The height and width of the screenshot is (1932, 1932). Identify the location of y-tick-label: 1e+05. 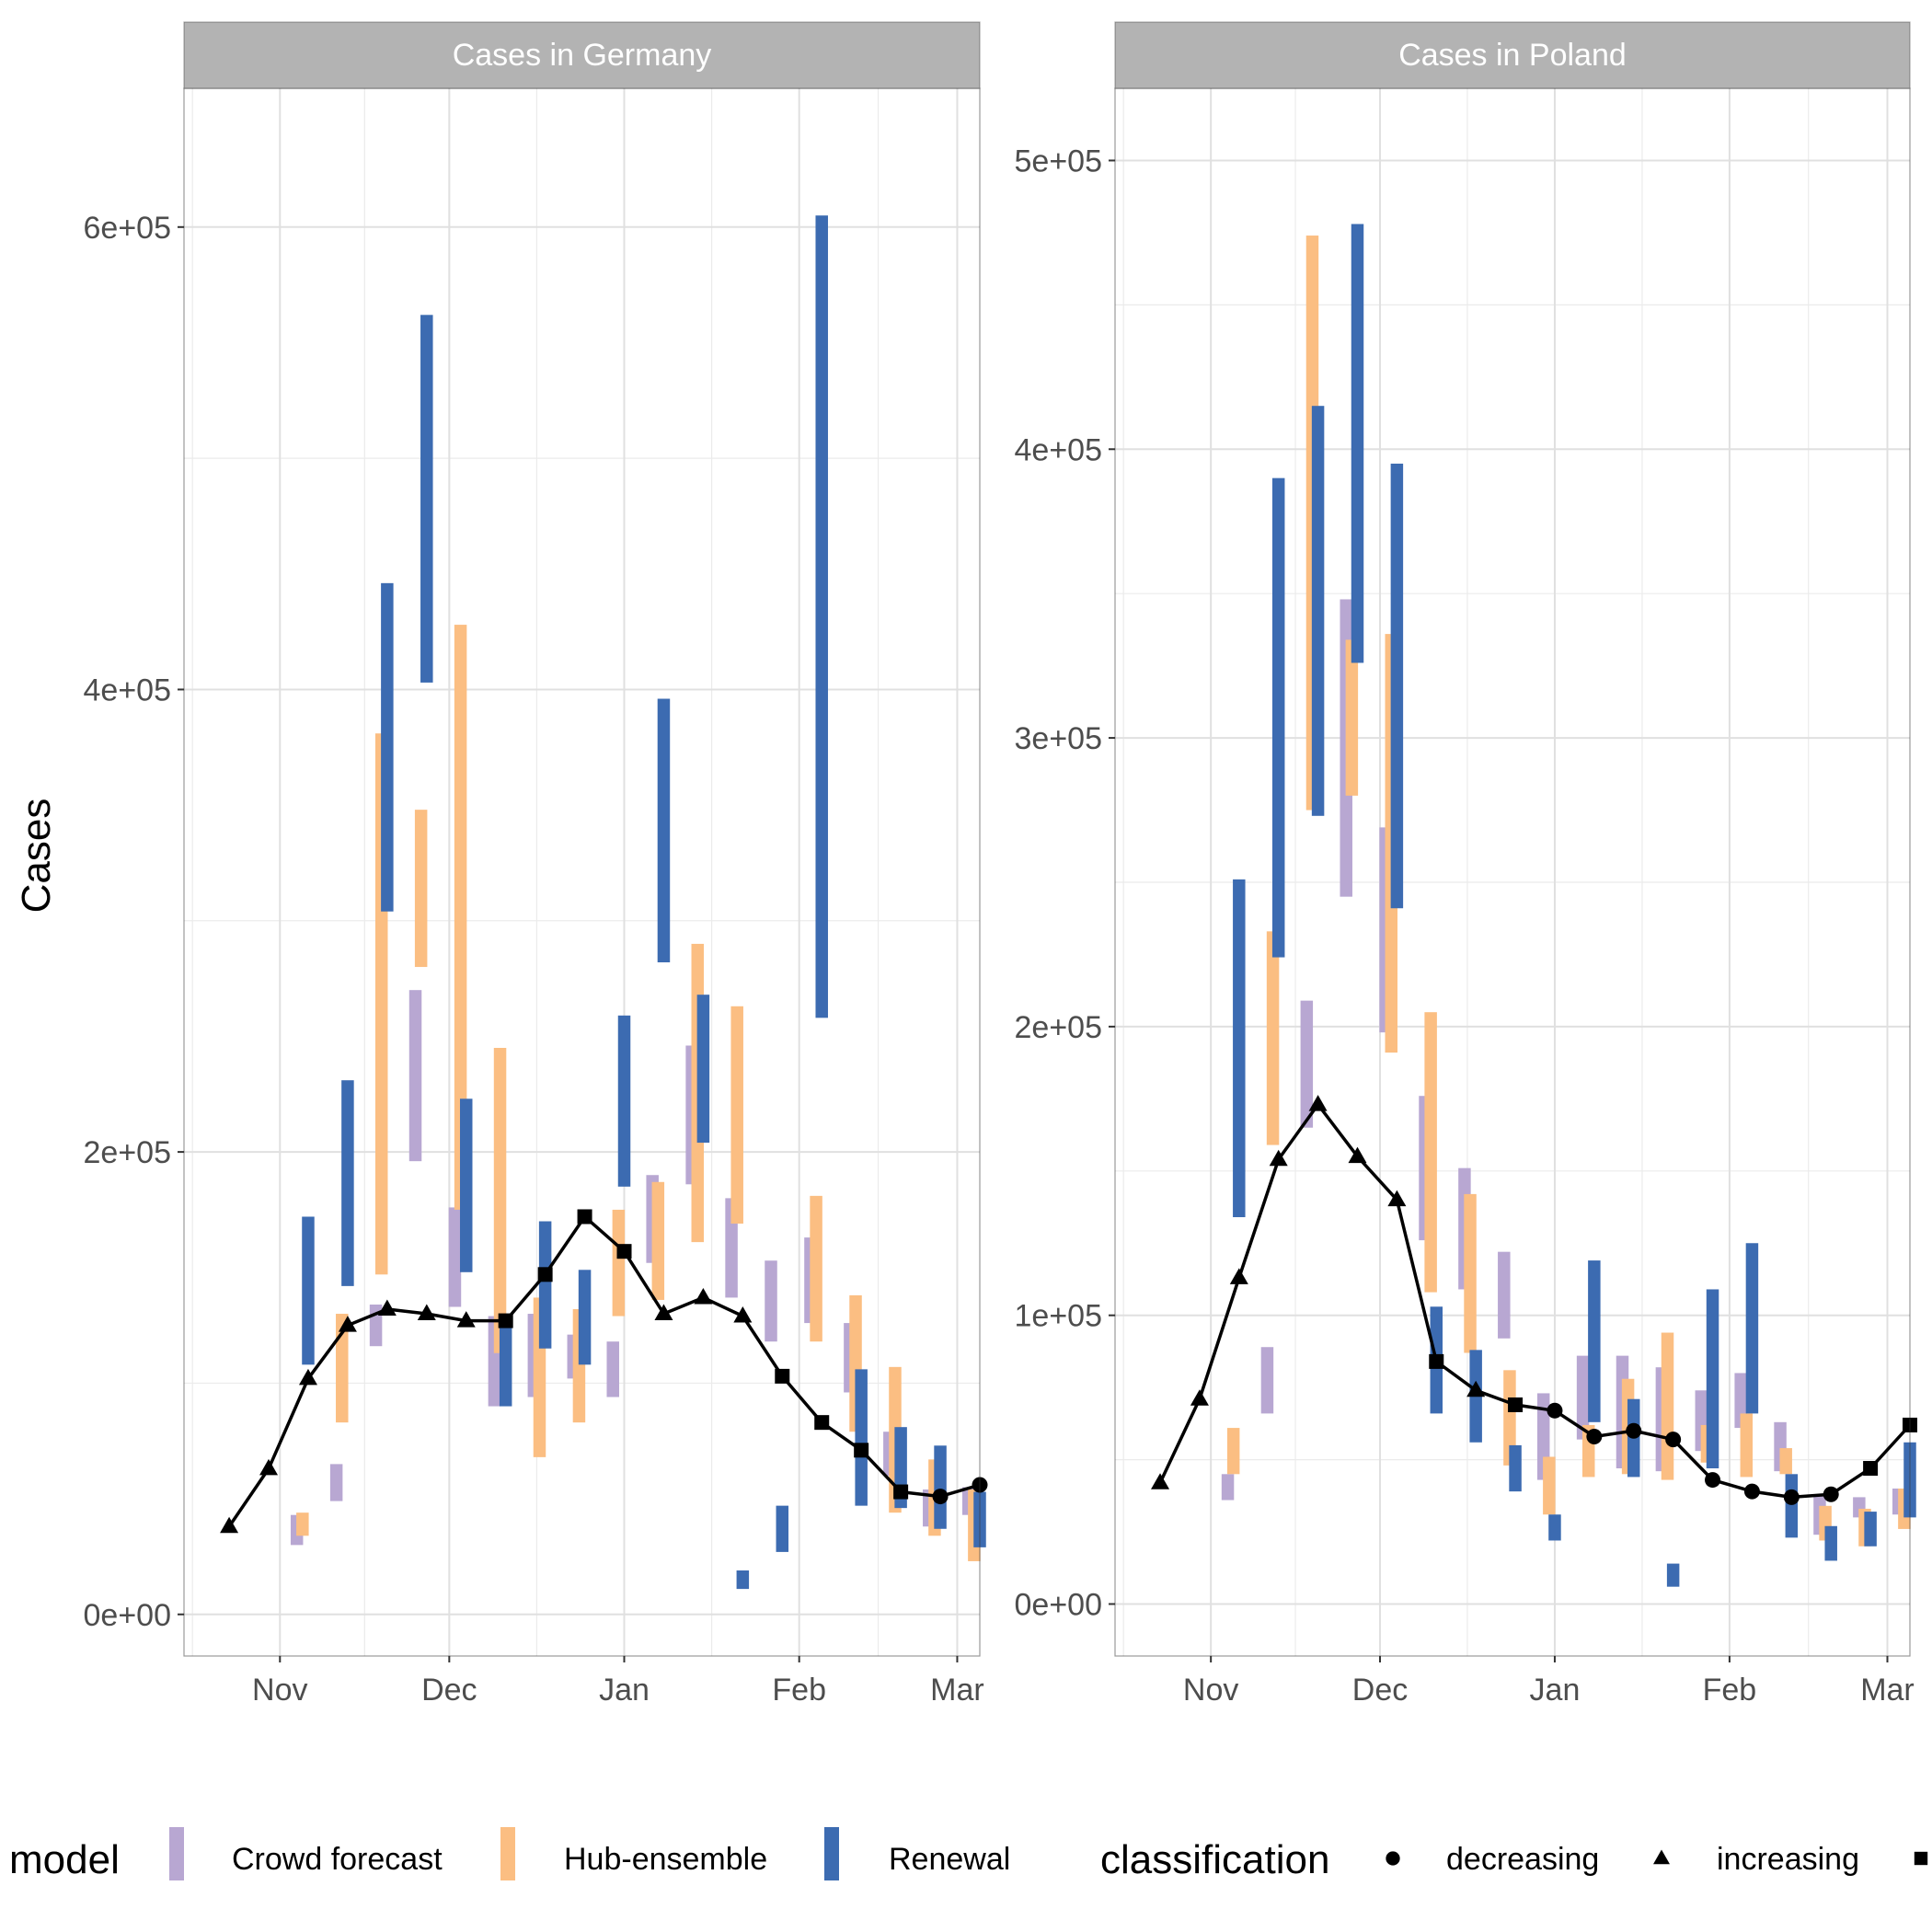
(1059, 1316).